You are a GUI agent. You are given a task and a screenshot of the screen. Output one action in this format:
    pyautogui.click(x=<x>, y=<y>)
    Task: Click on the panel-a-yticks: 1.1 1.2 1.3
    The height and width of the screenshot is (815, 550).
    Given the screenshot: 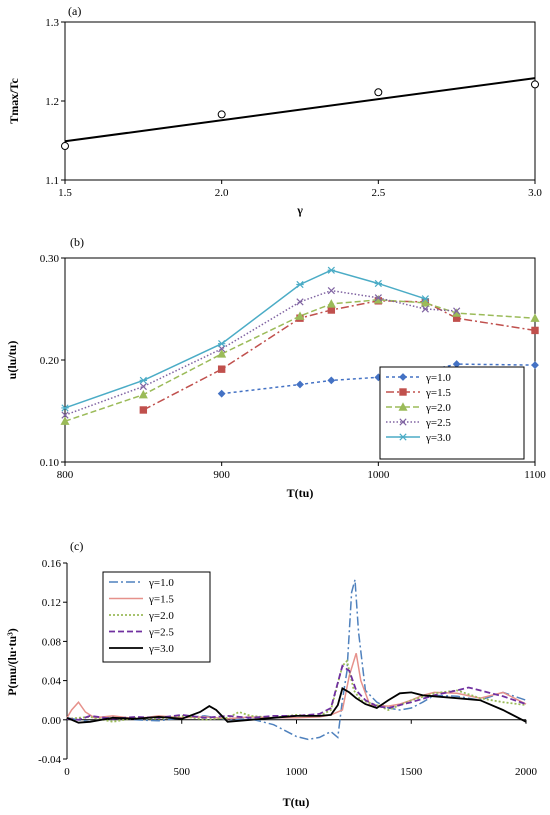 What is the action you would take?
    pyautogui.click(x=55, y=102)
    